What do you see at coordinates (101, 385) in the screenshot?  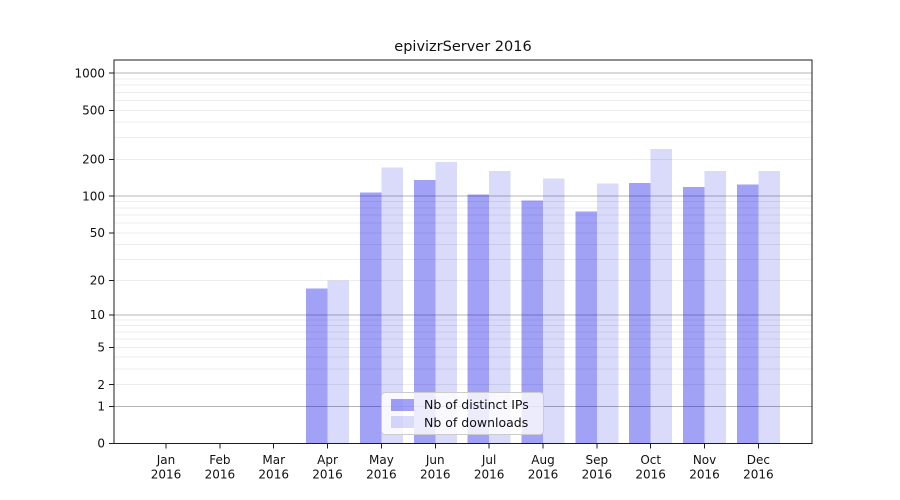 I see `y-tick-label: 2` at bounding box center [101, 385].